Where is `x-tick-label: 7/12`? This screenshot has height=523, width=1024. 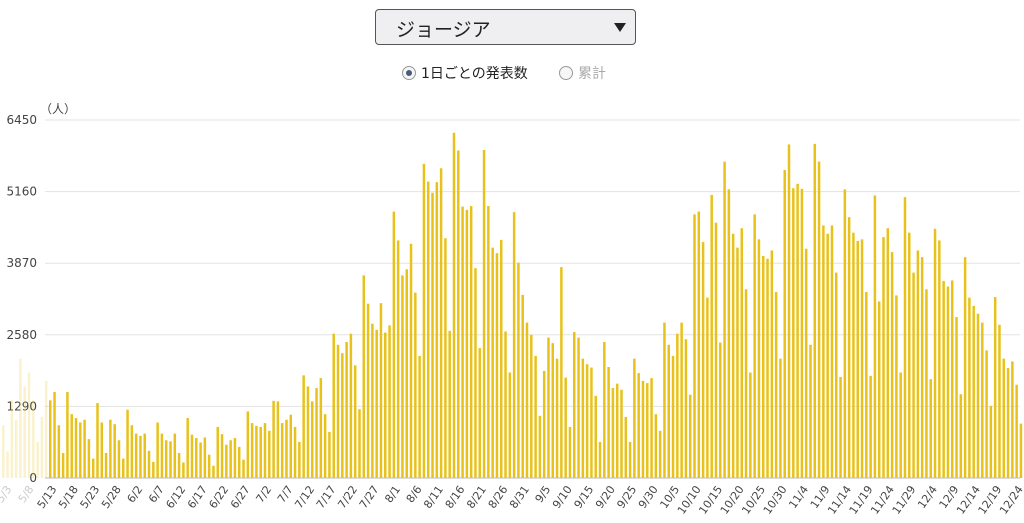 x-tick-label: 7/12 is located at coordinates (304, 497).